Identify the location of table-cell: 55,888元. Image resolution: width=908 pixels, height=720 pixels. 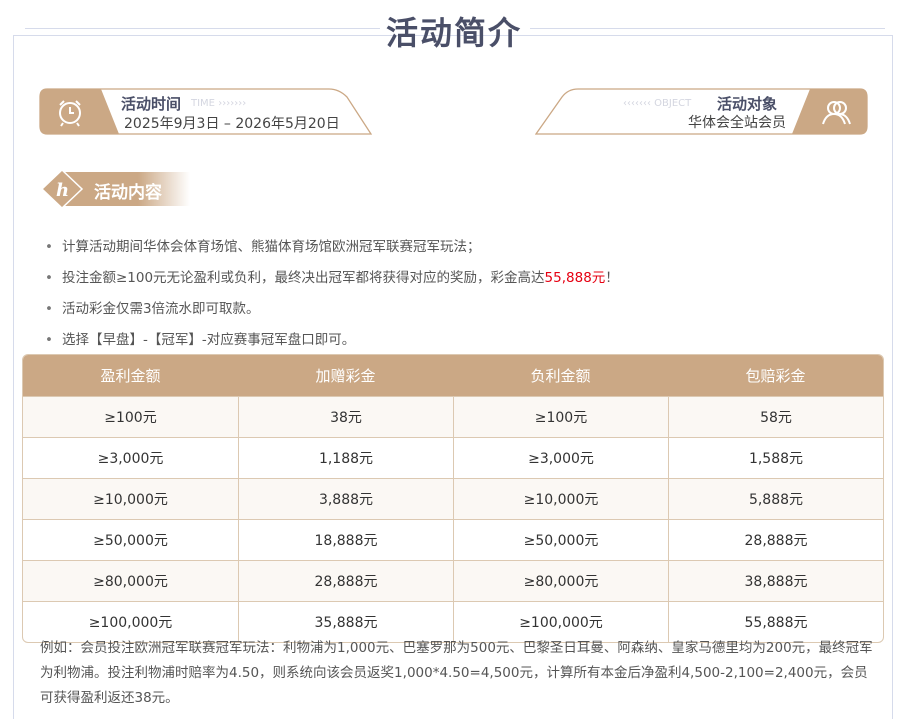
(775, 621).